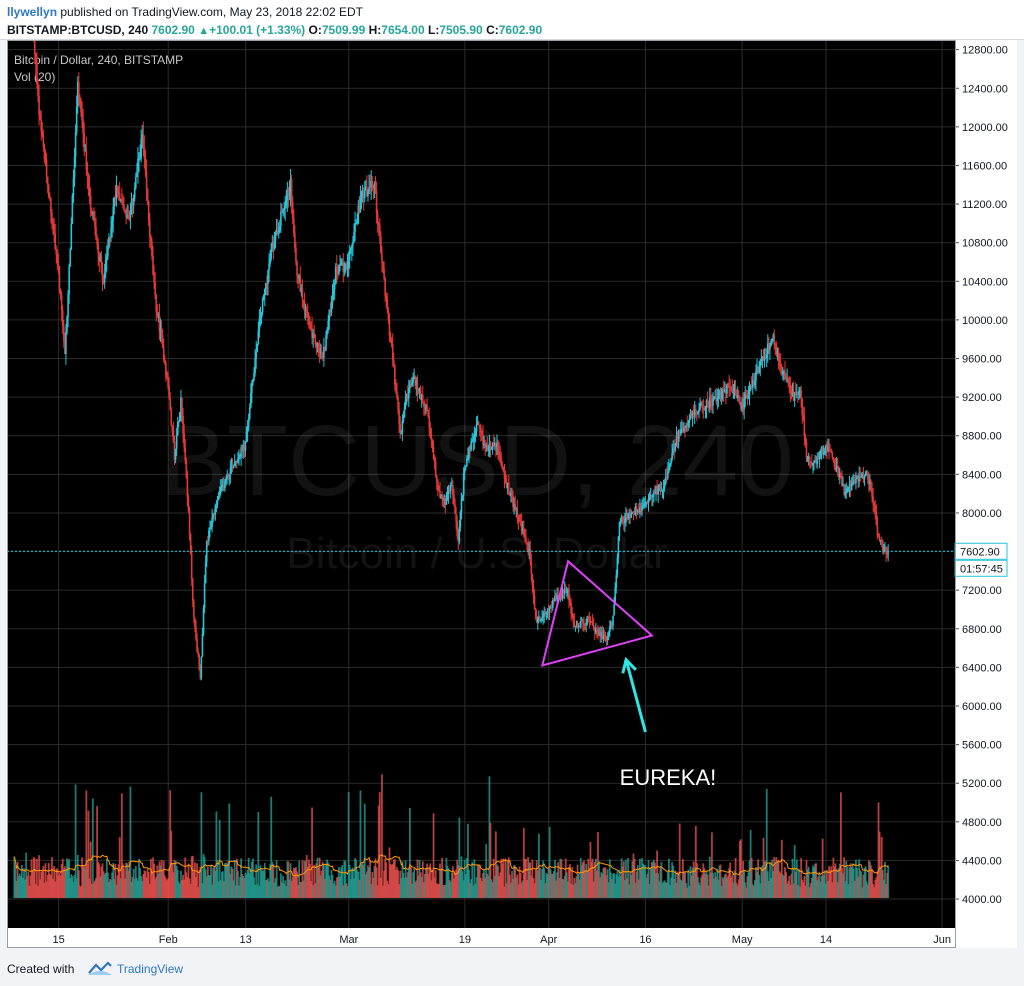  Describe the element at coordinates (32, 12) in the screenshot. I see `author-link: llywellyn` at that location.